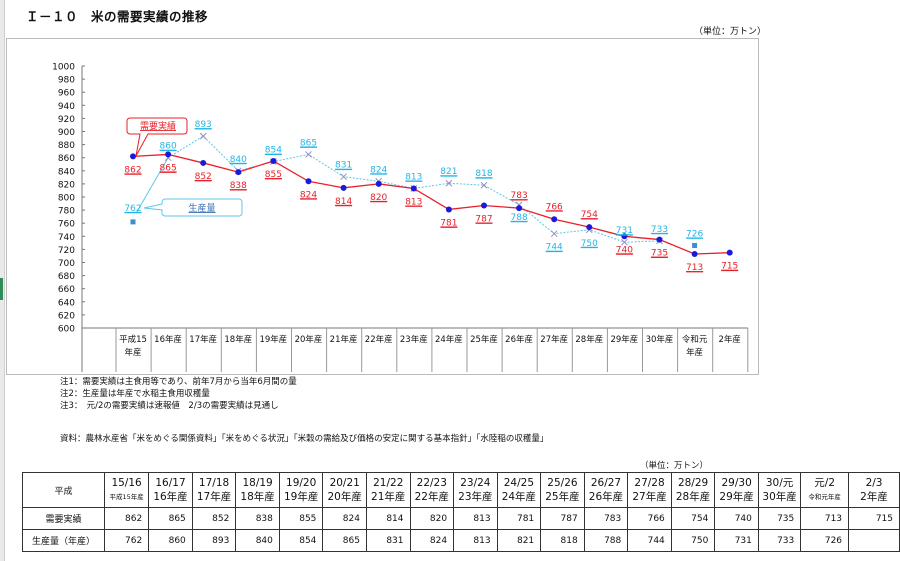  Describe the element at coordinates (126, 483) in the screenshot. I see `column-year: 15/16` at that location.